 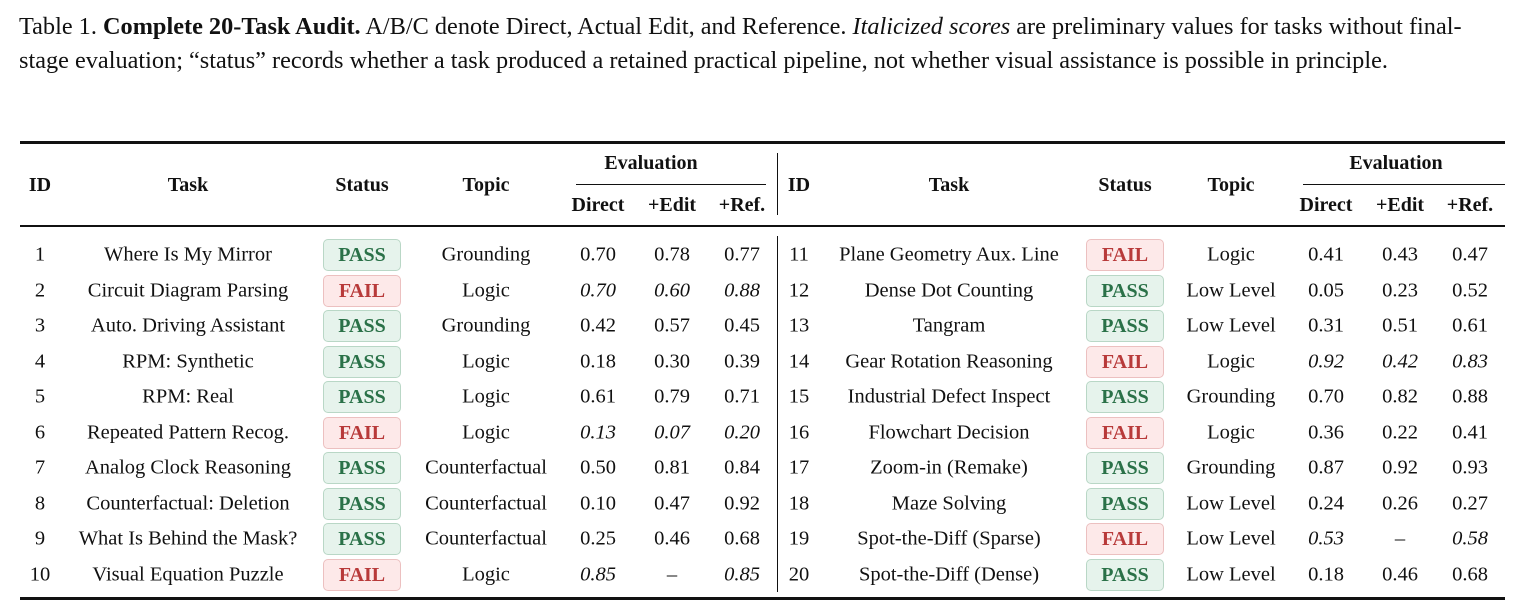 I want to click on header-edit-left: +Edit, so click(x=672, y=205).